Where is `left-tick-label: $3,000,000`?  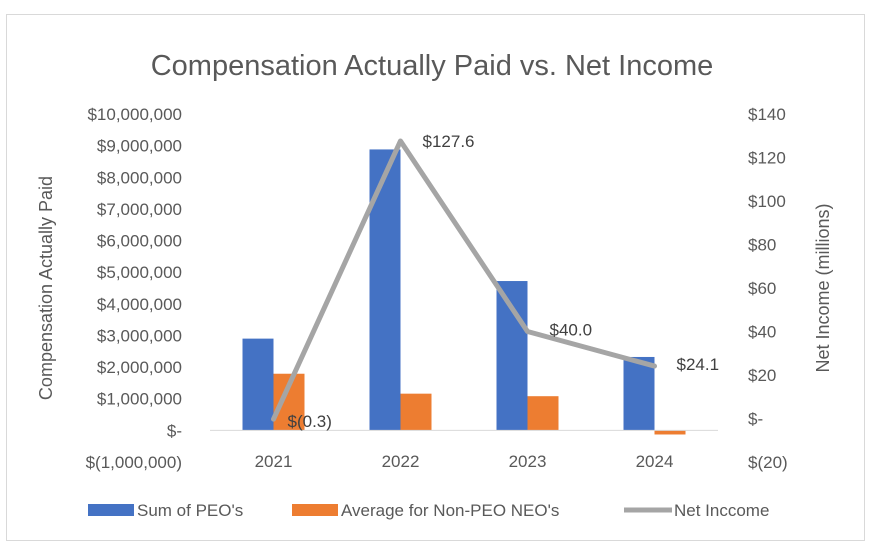
left-tick-label: $3,000,000 is located at coordinates (139, 335).